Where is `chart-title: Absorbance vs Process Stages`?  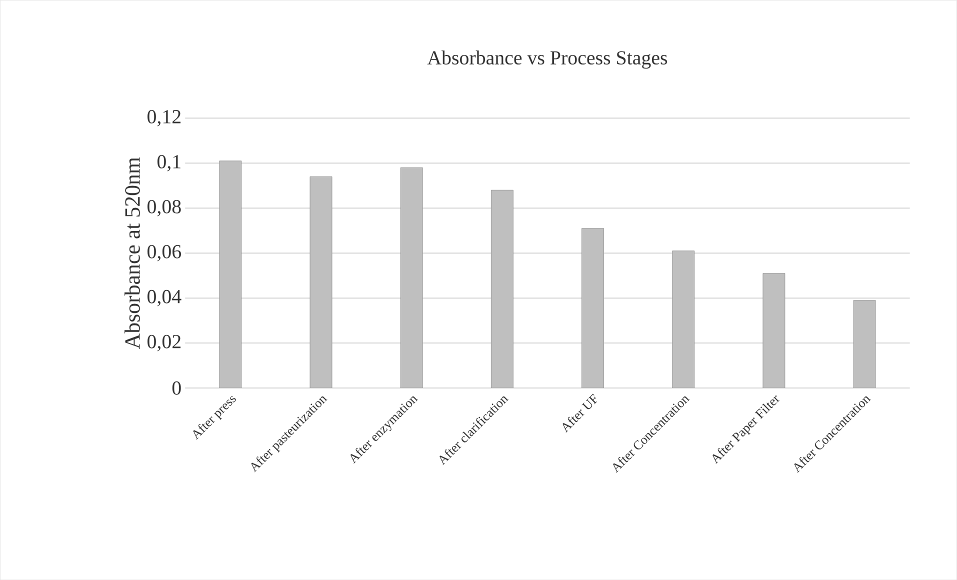 chart-title: Absorbance vs Process Stages is located at coordinates (547, 59).